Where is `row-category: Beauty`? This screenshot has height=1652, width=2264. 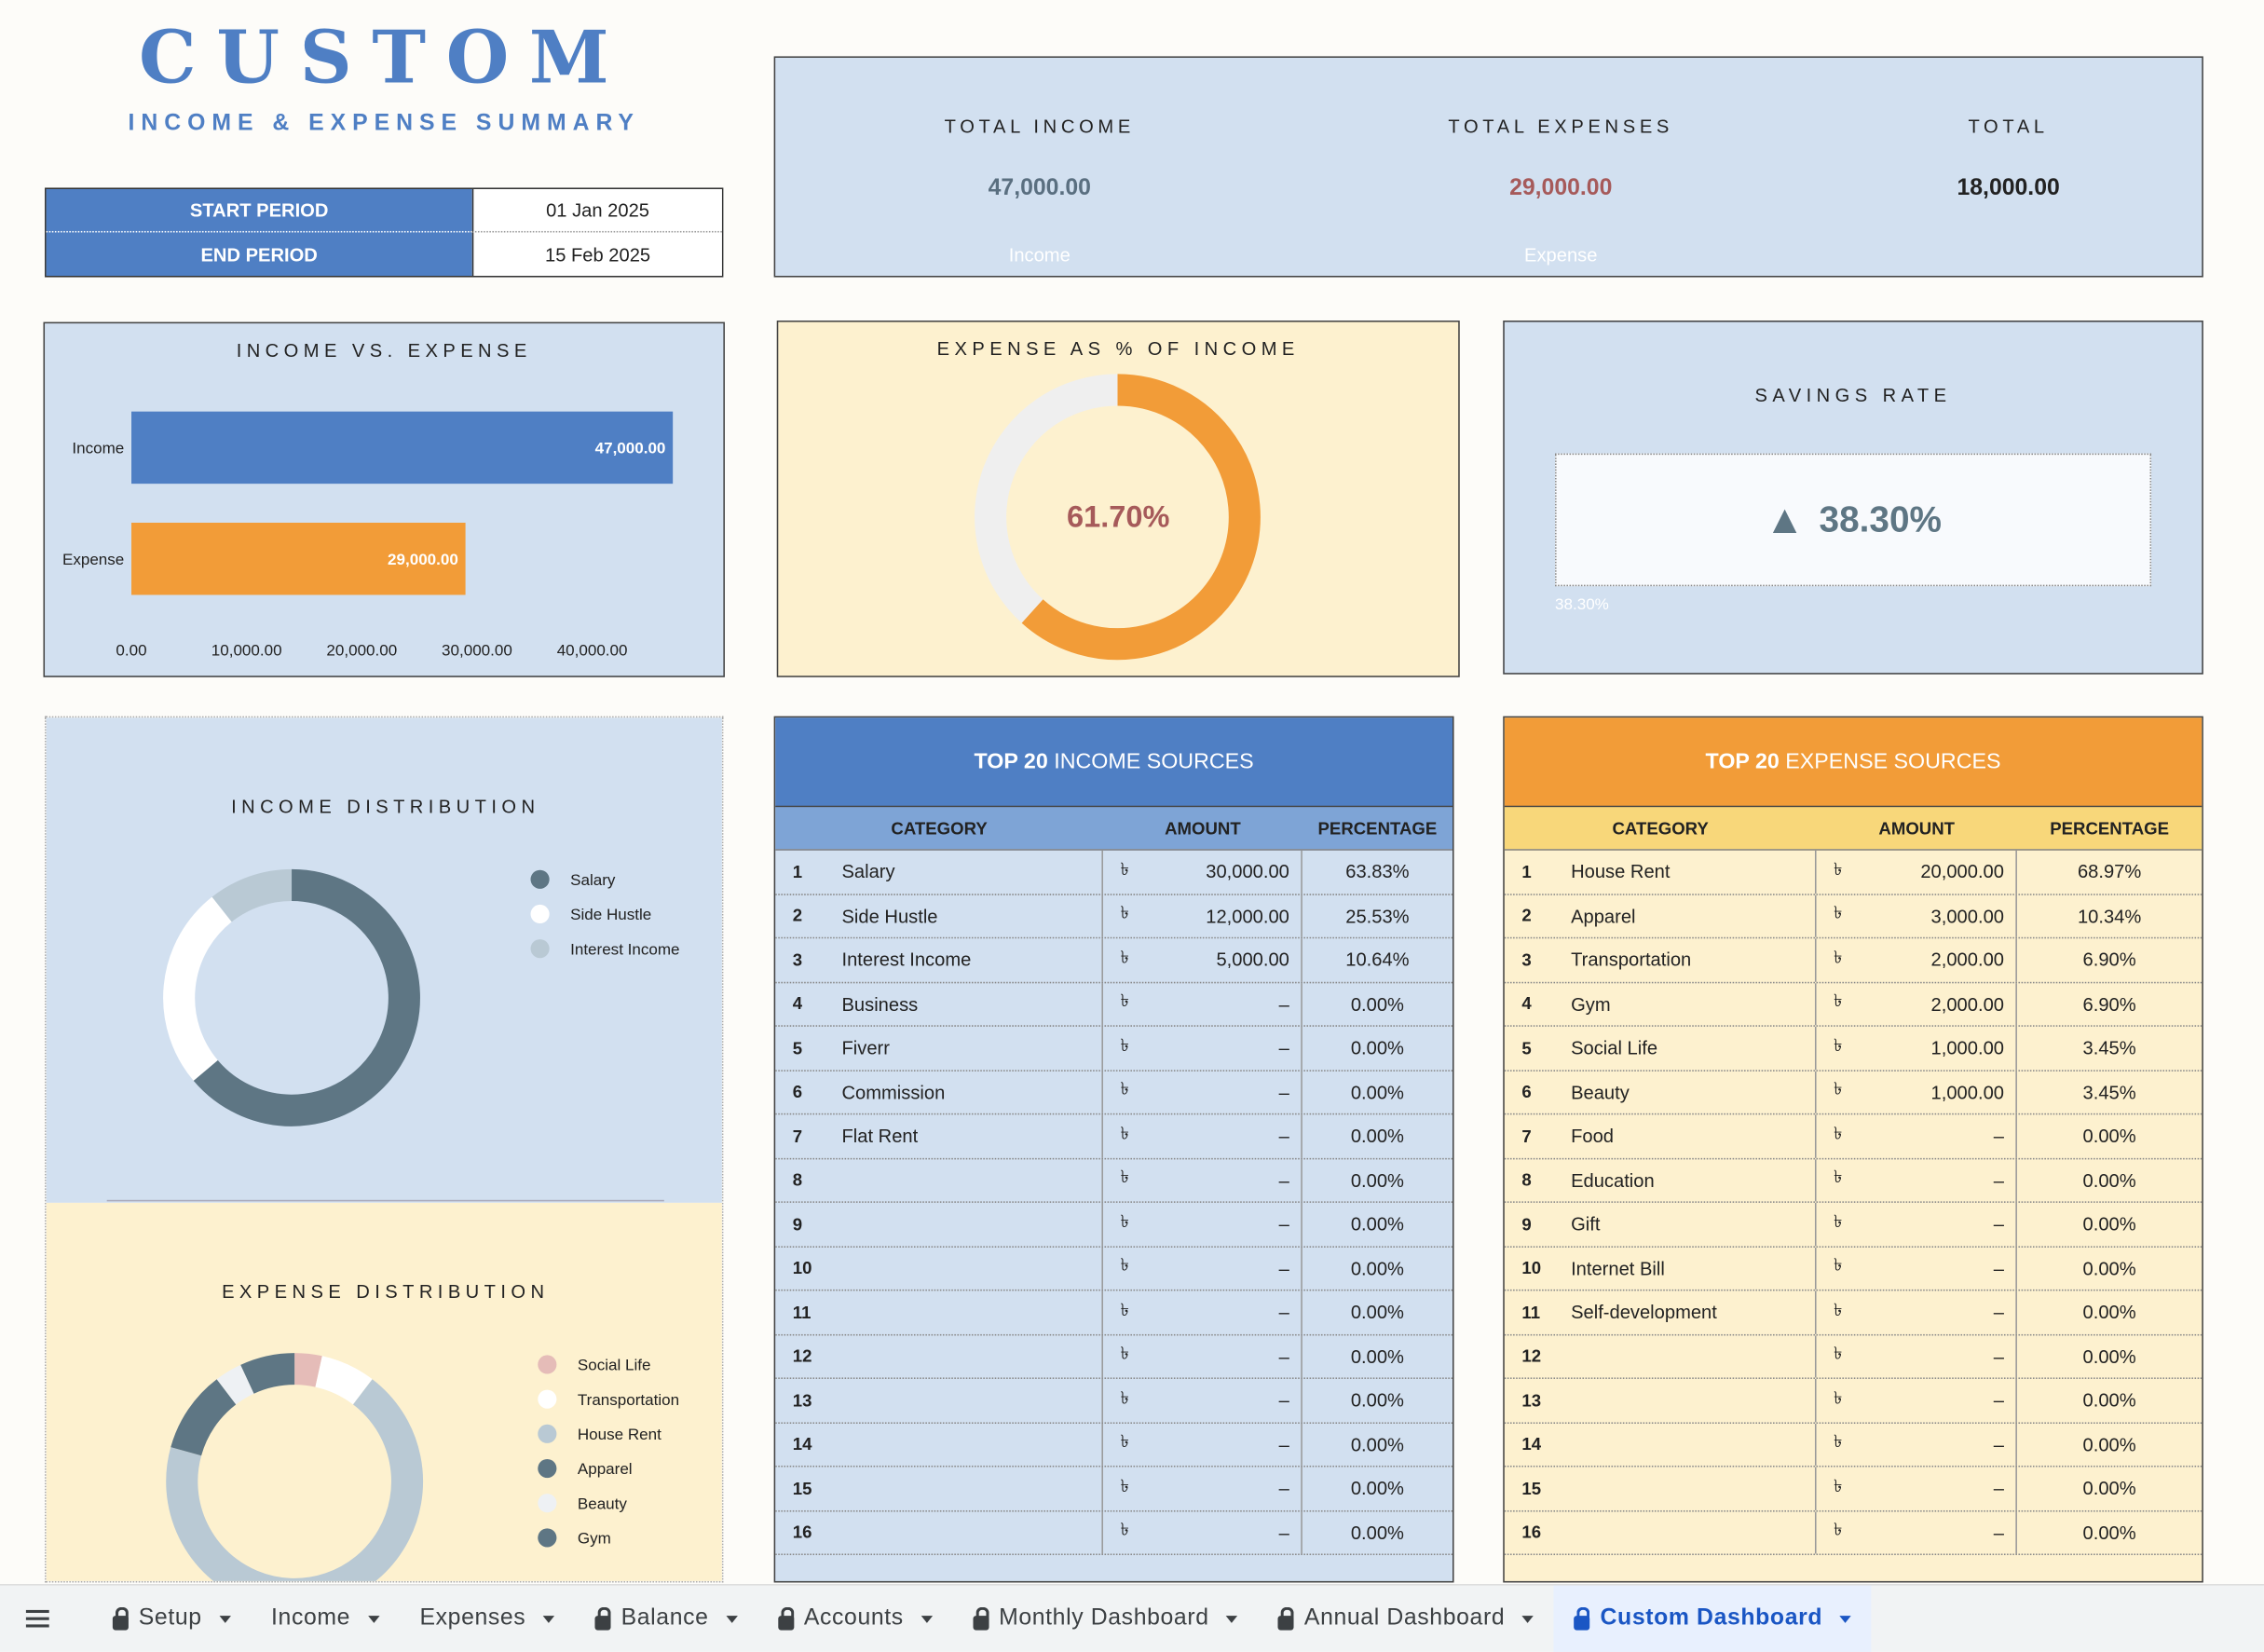
row-category: Beauty is located at coordinates (1694, 1092).